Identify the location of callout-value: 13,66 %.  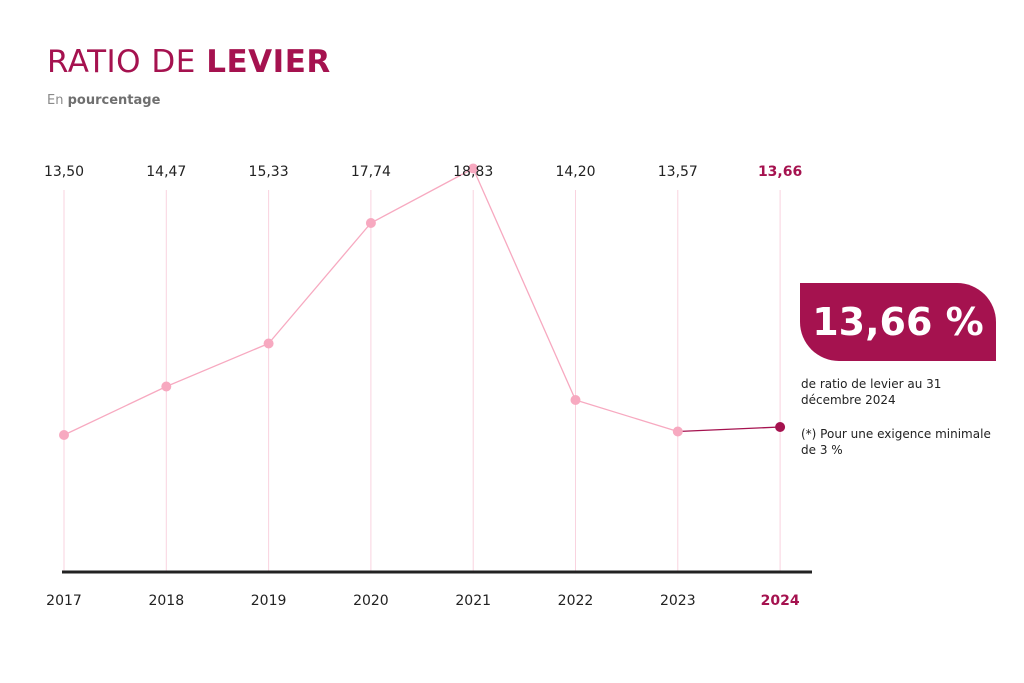
(898, 322).